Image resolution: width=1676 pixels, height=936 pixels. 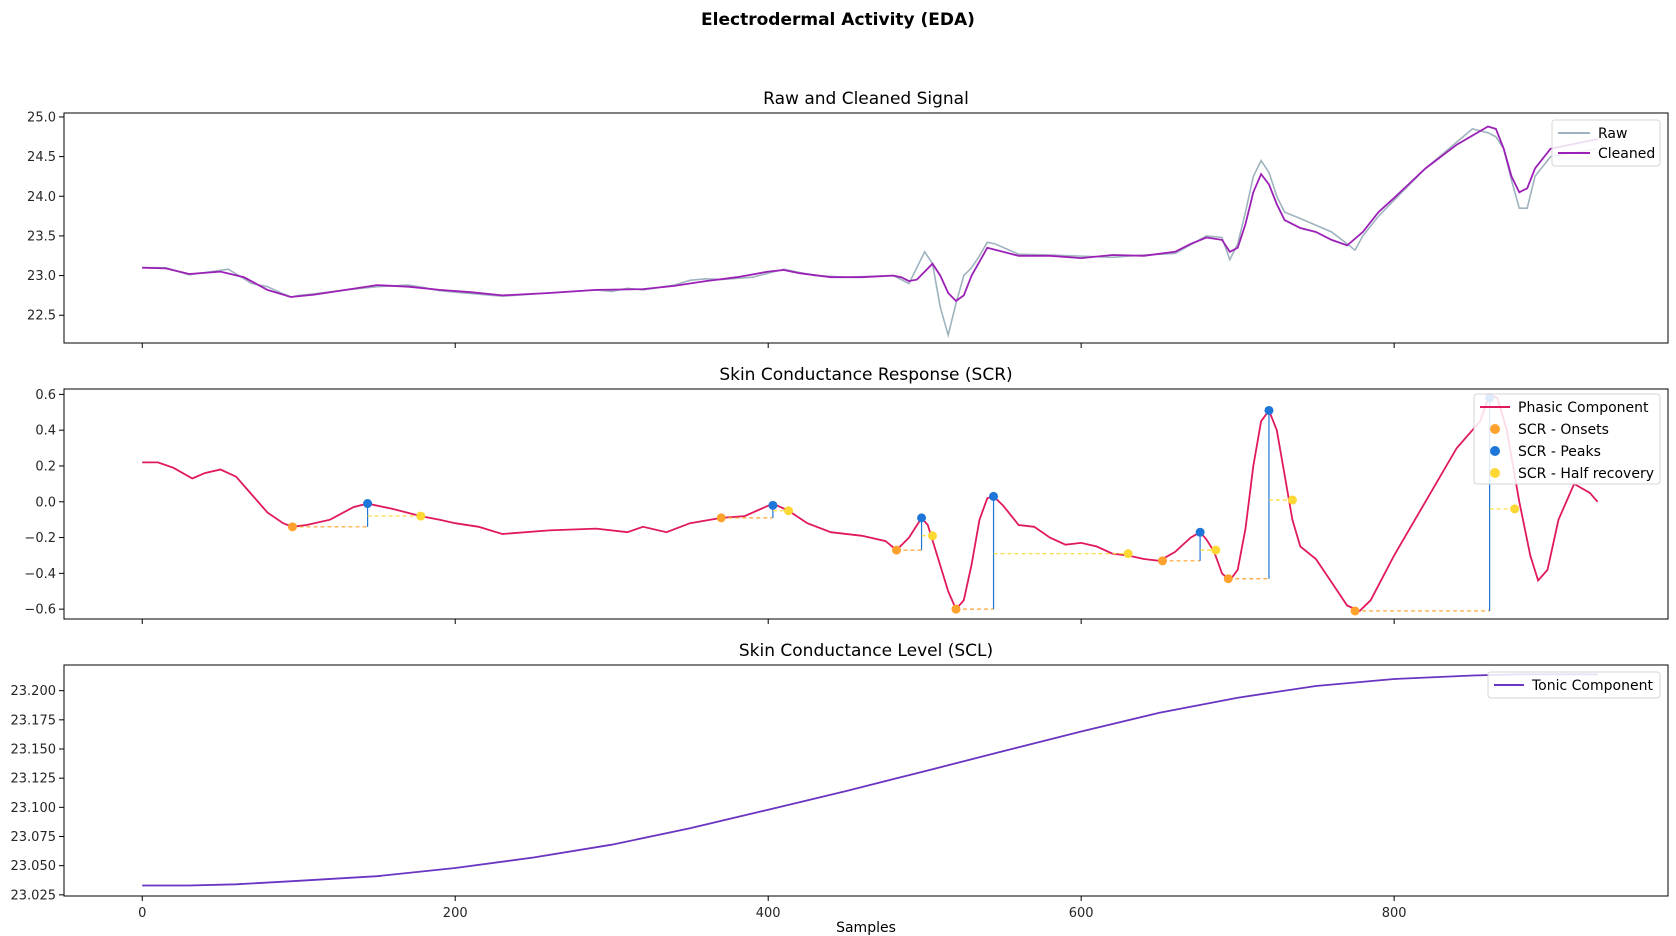 I want to click on y-tick-label: −0.6, so click(x=40, y=610).